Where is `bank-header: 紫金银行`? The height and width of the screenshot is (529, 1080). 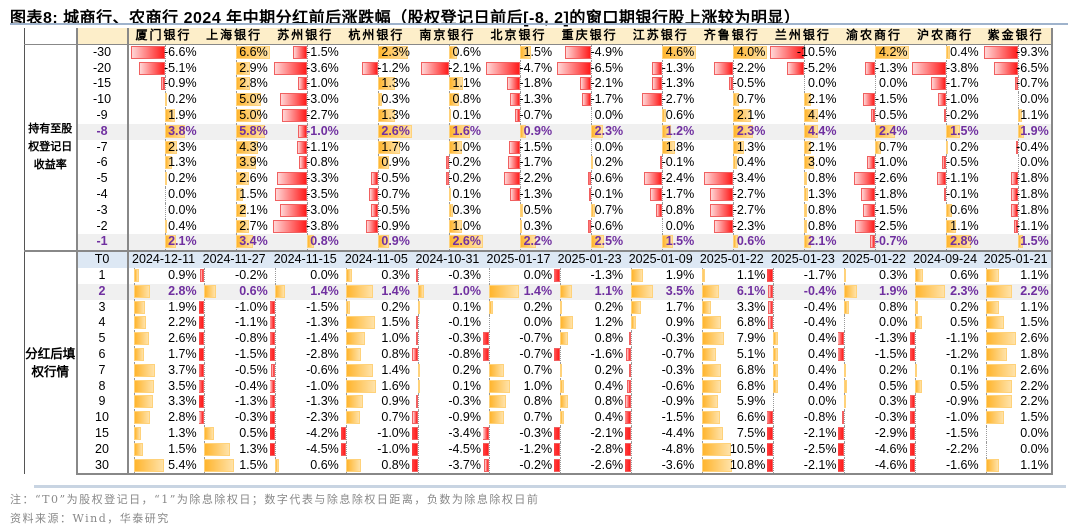
bank-header: 紫金银行 is located at coordinates (1016, 36).